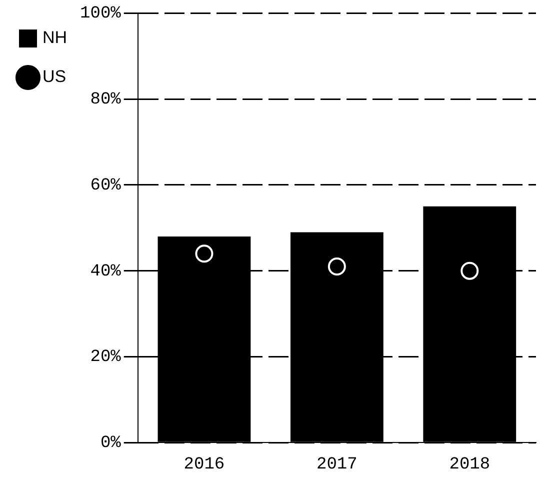 The width and height of the screenshot is (546, 477). I want to click on y-tick-label: 20%, so click(106, 358).